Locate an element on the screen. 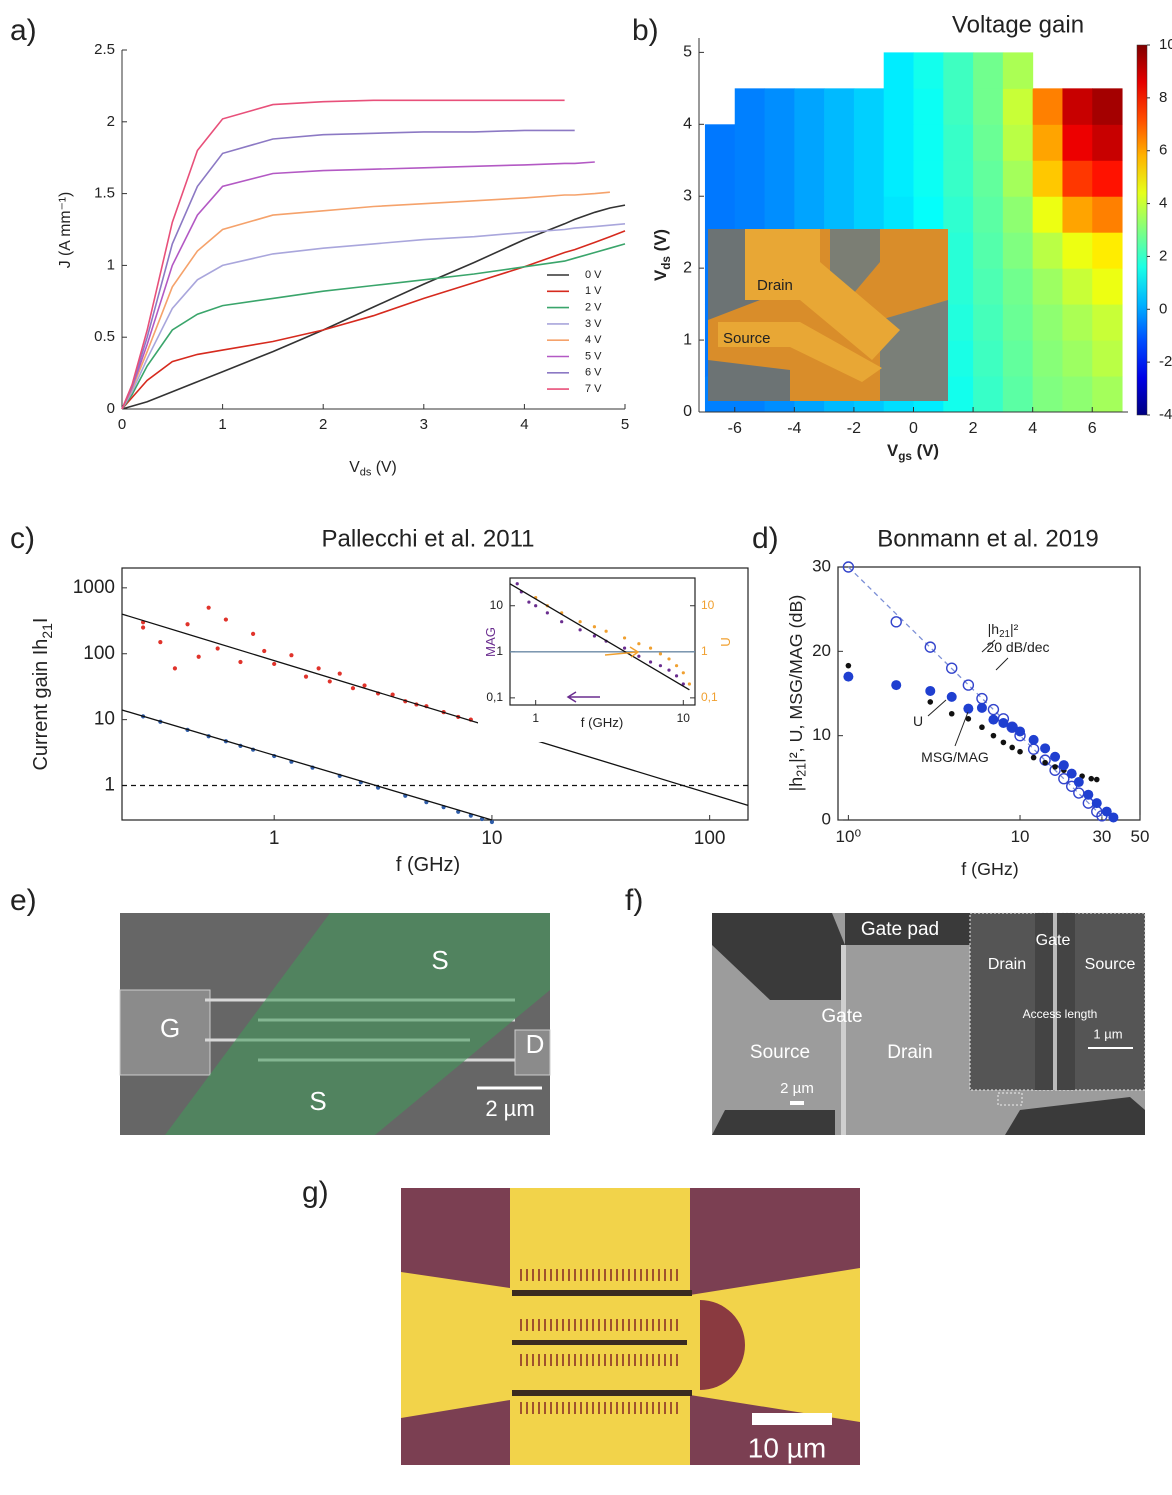 Image resolution: width=1172 pixels, height=1495 pixels. image-label: S is located at coordinates (439, 960).